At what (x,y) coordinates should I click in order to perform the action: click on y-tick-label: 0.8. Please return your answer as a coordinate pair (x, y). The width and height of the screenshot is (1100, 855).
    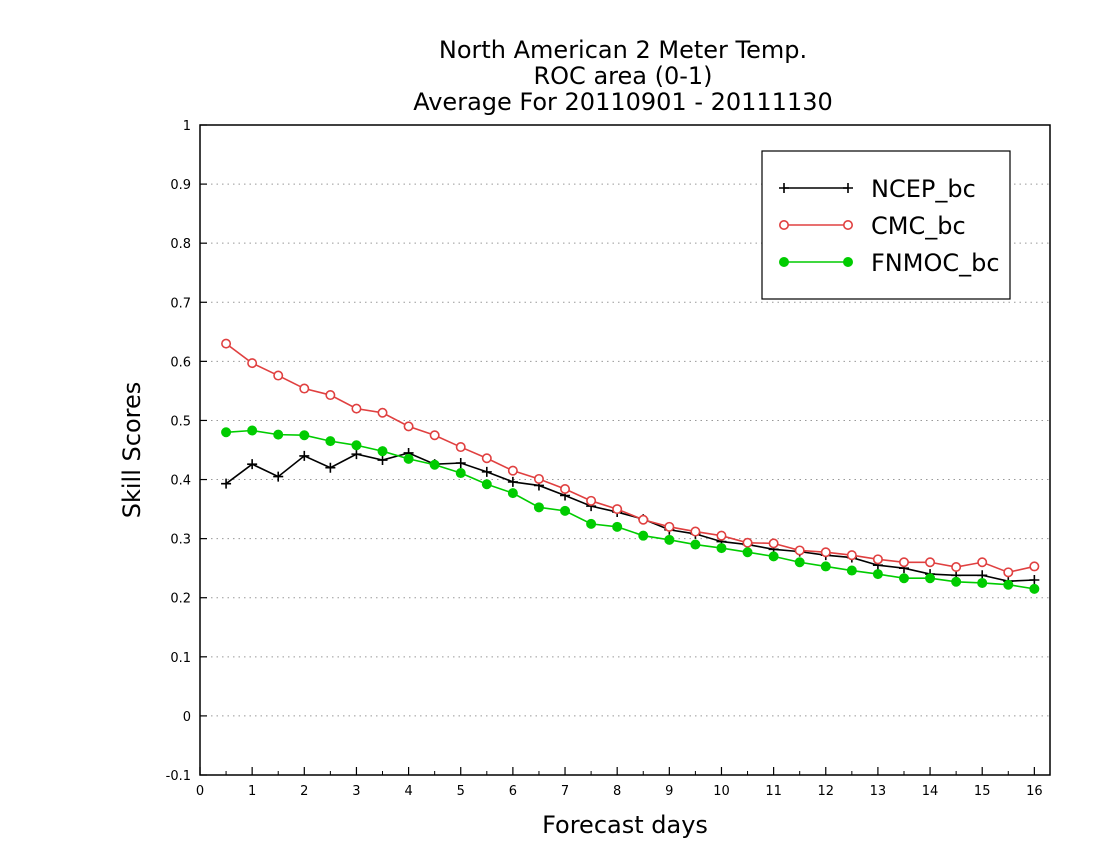
    Looking at the image, I should click on (180, 244).